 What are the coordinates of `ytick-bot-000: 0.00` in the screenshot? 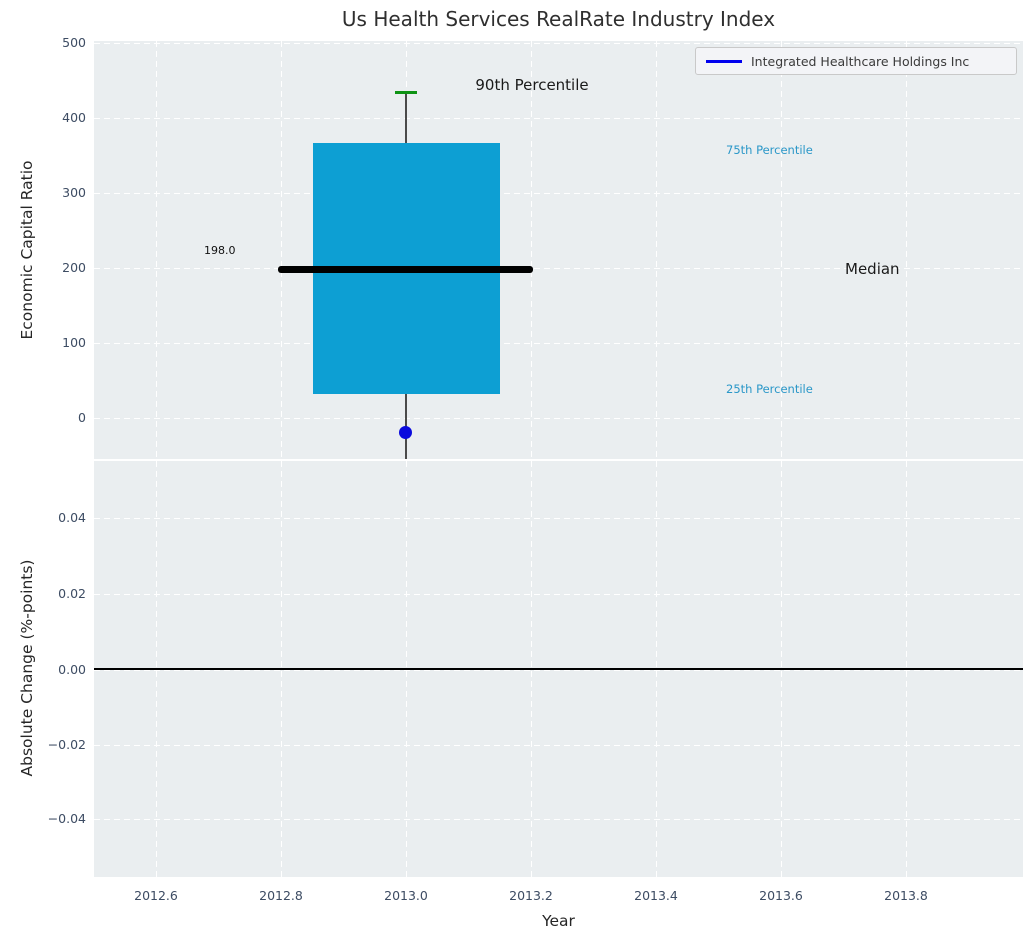 It's located at (72, 669).